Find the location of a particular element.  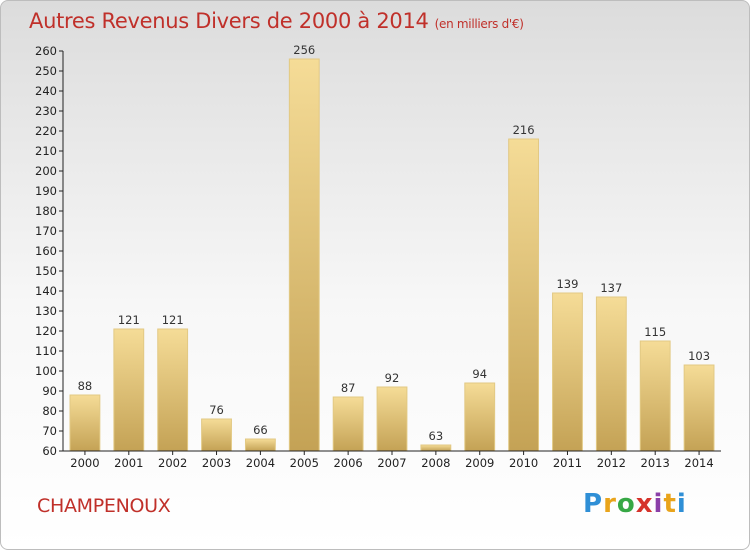

x-tick-label-2000: 2000 is located at coordinates (84, 463).